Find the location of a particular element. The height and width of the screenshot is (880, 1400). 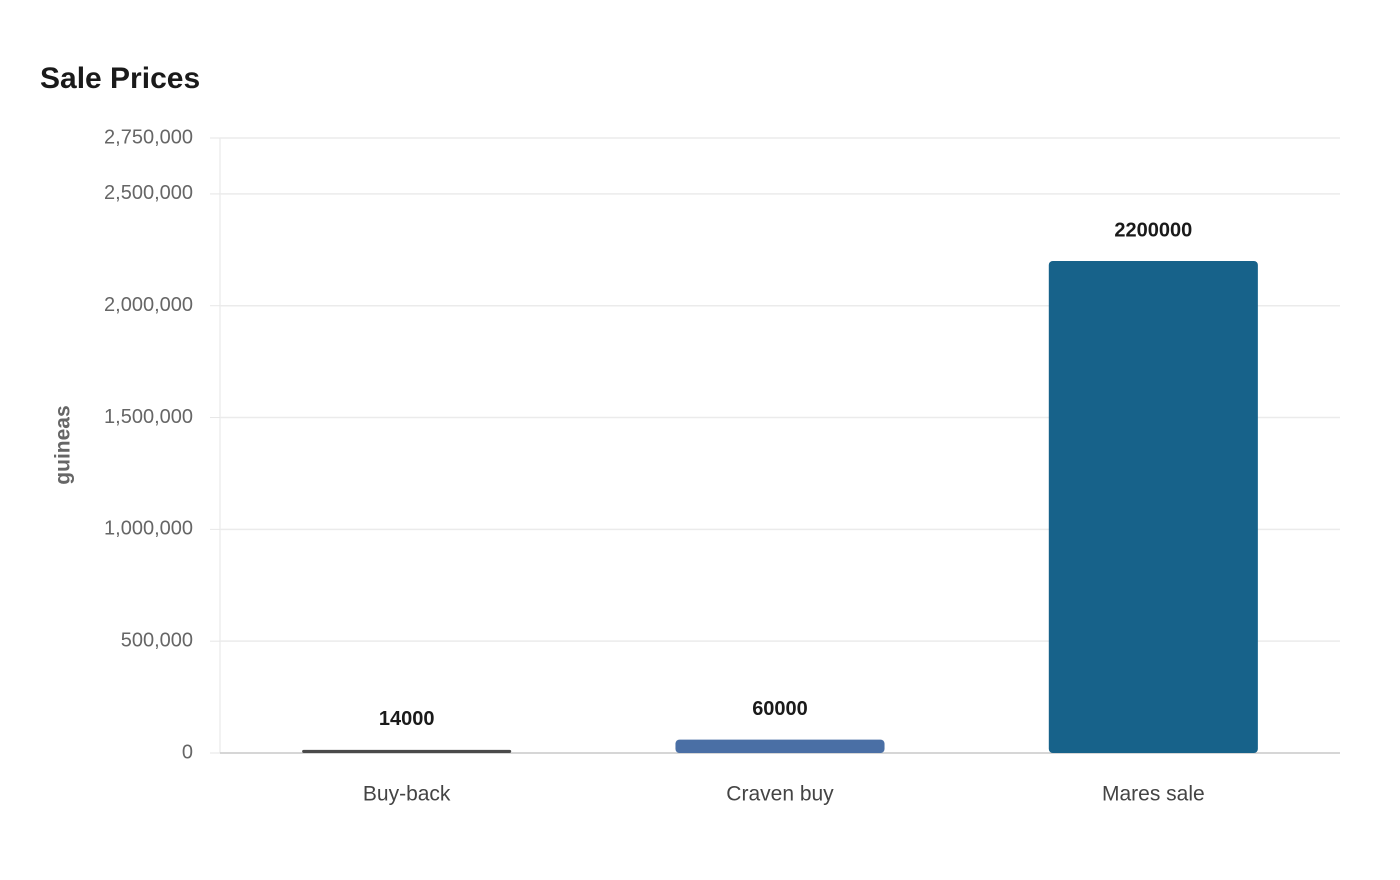

y-tick-label: 1,500,000 is located at coordinates (148, 417).